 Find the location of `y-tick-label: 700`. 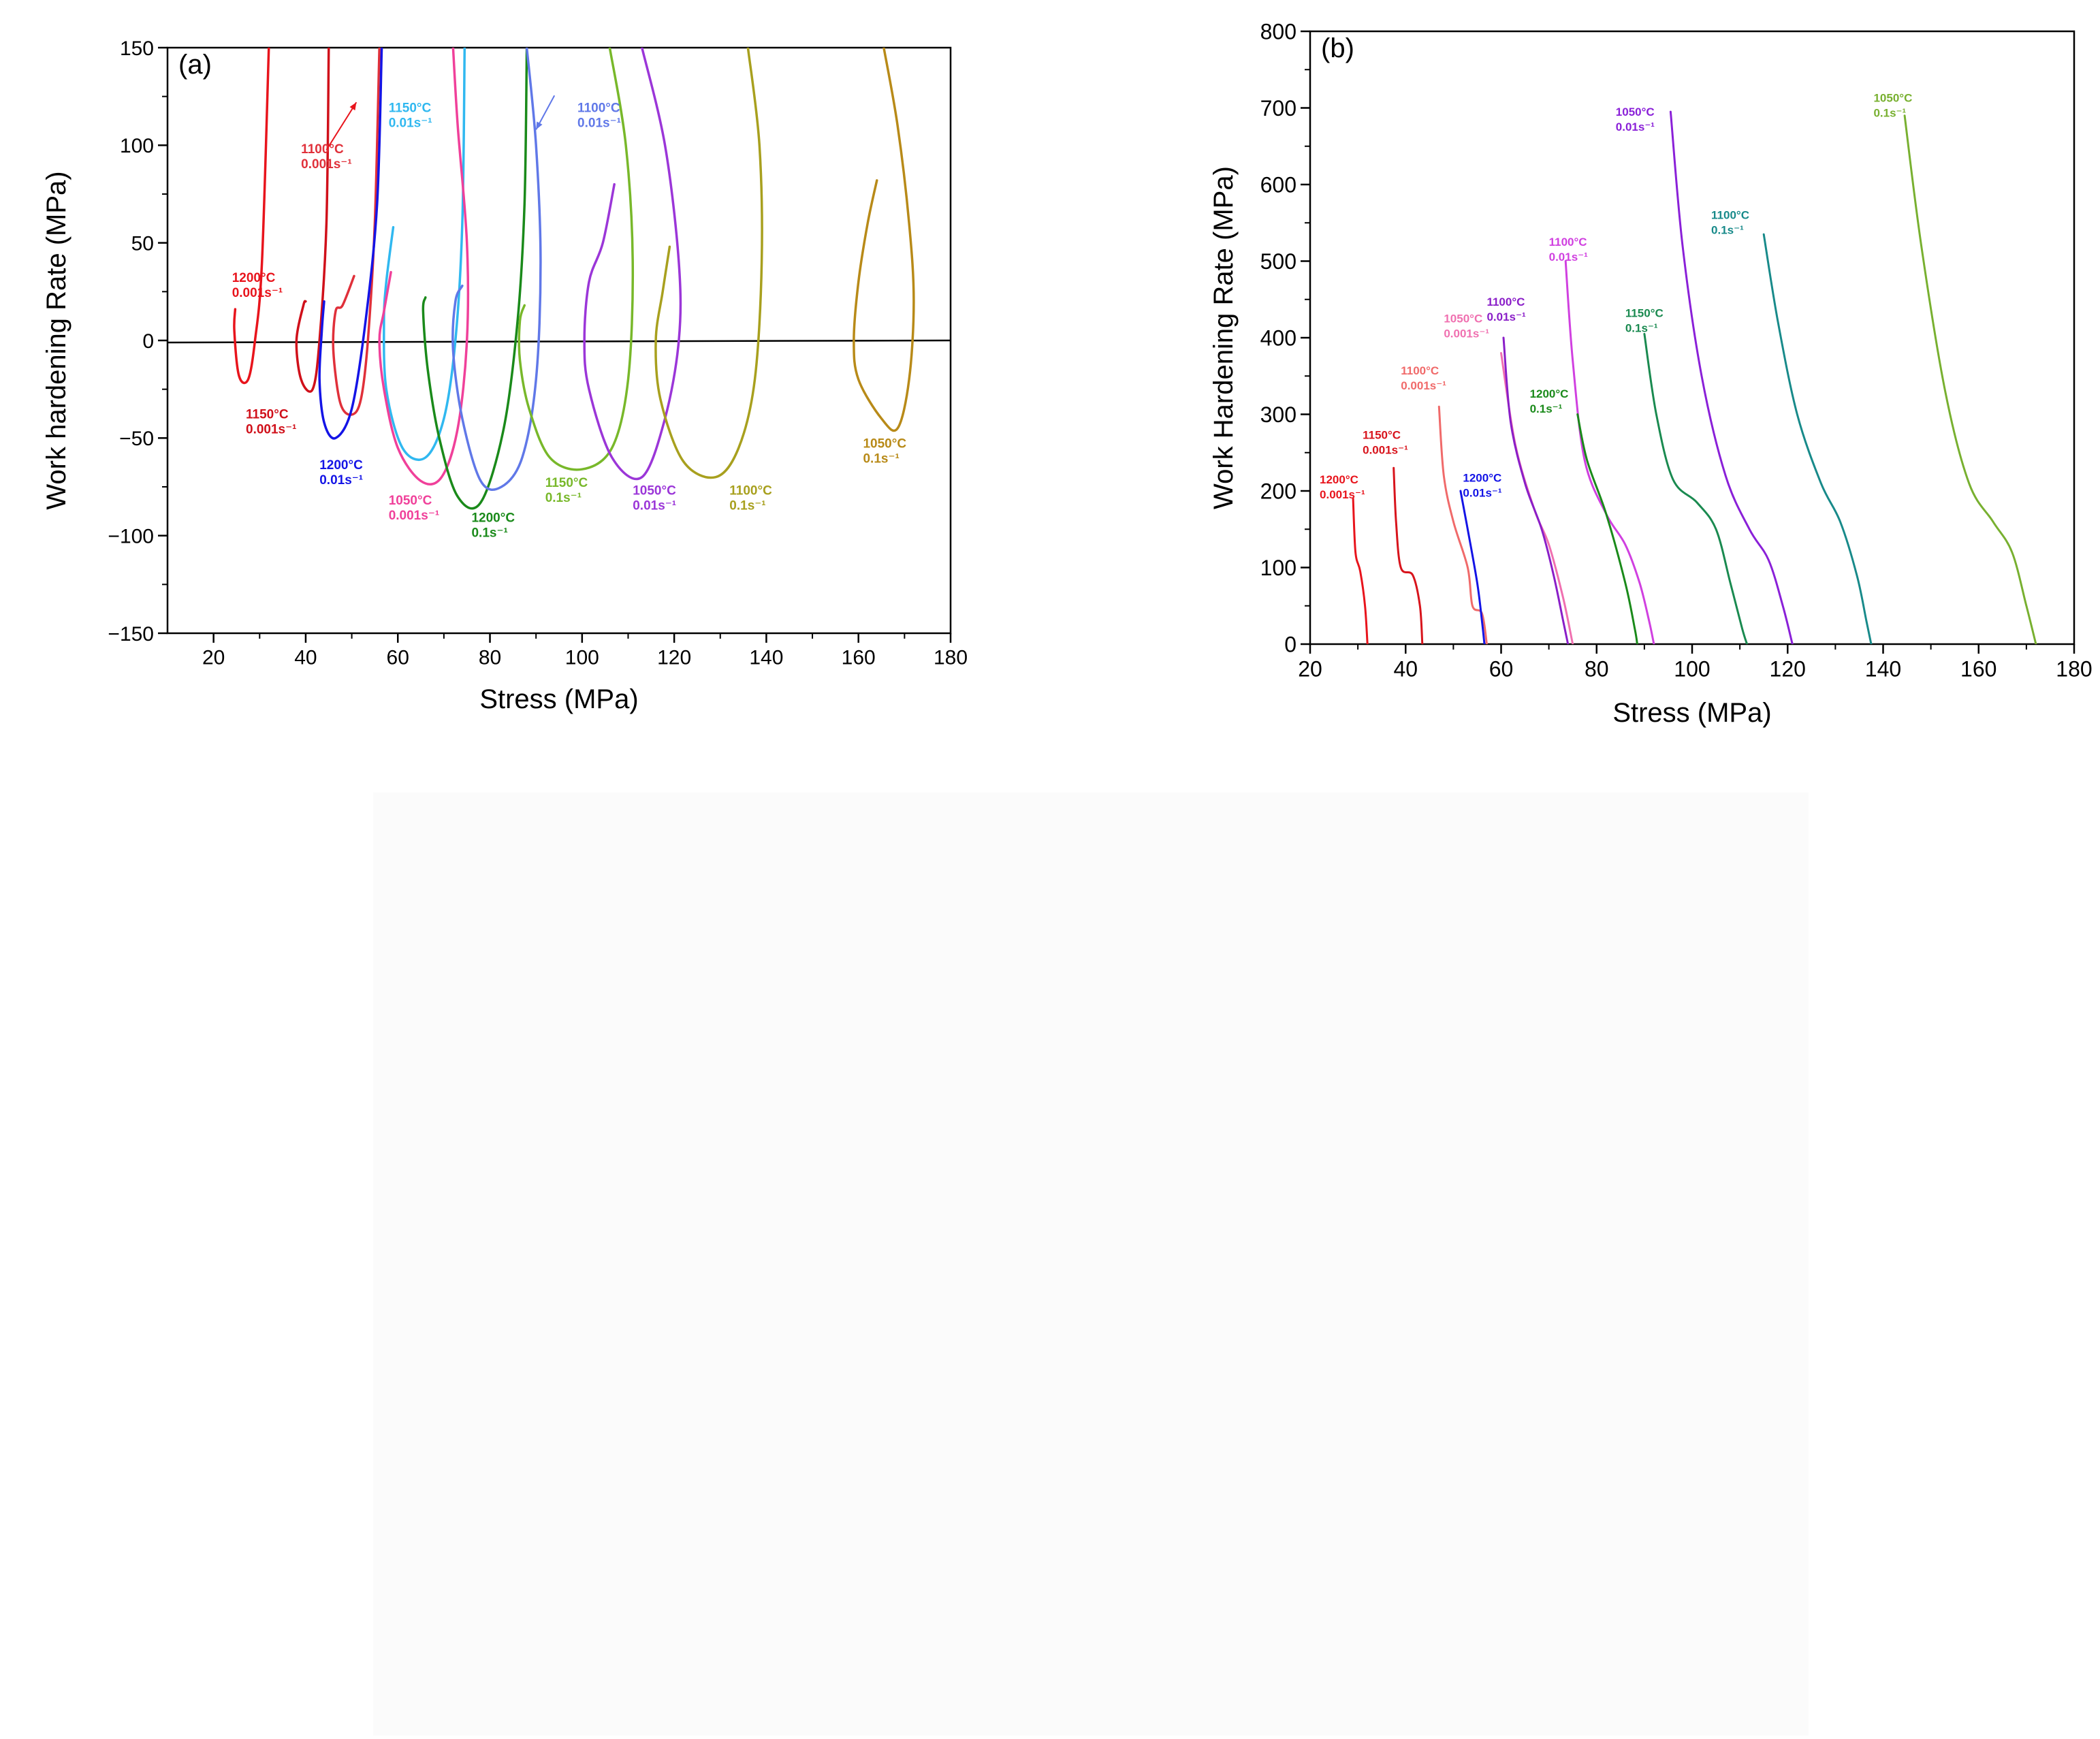

y-tick-label: 700 is located at coordinates (1278, 108).